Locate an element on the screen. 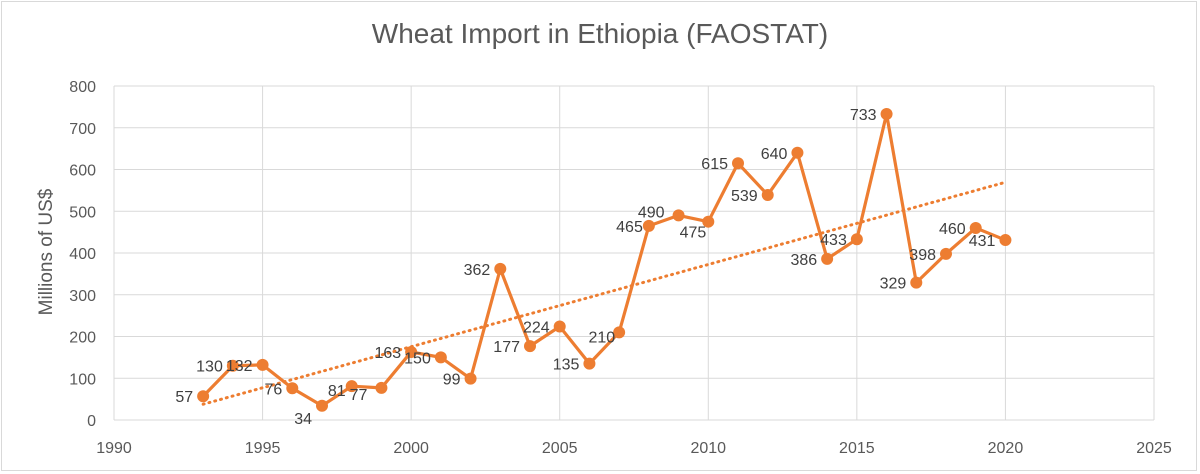  data-label: 490 is located at coordinates (651, 212).